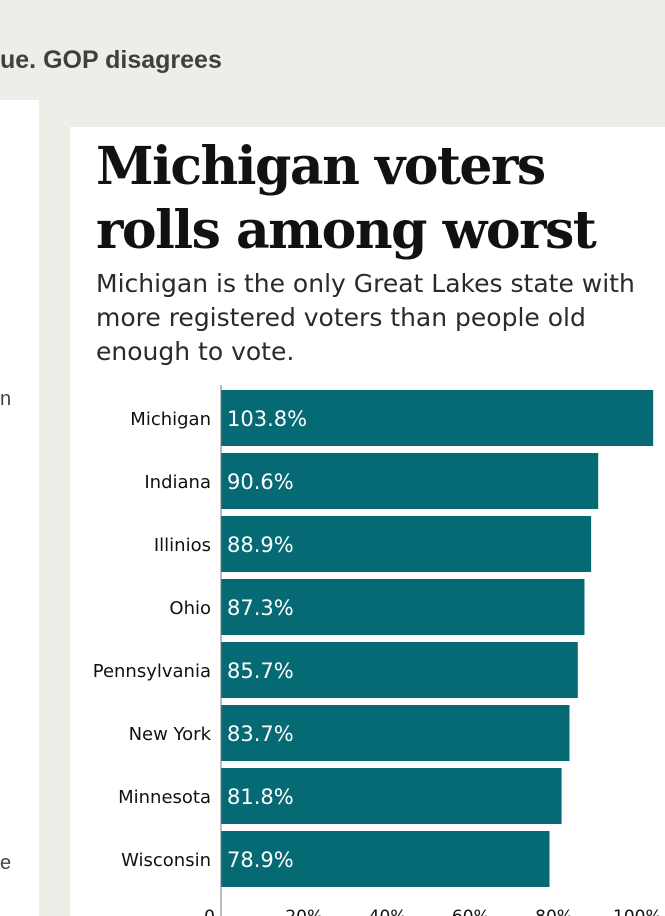  What do you see at coordinates (554, 911) in the screenshot?
I see `x-tick-label: 80%` at bounding box center [554, 911].